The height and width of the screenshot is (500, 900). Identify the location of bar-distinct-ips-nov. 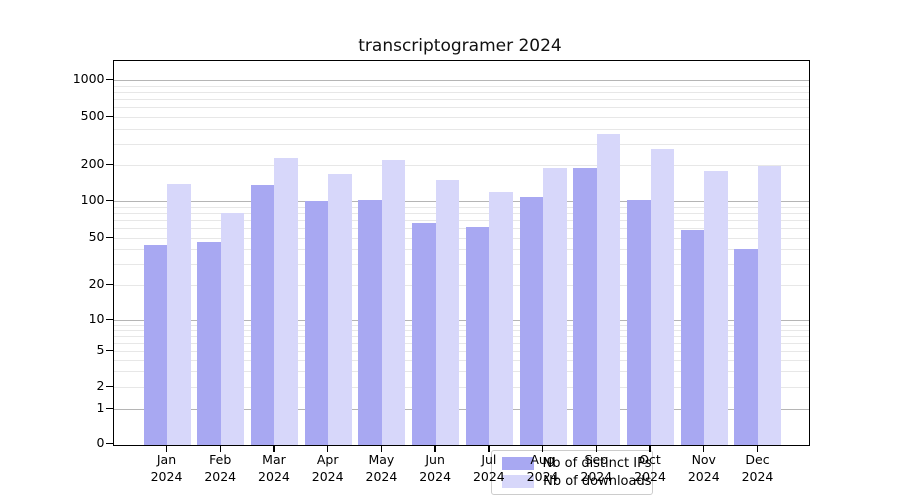
(692, 337).